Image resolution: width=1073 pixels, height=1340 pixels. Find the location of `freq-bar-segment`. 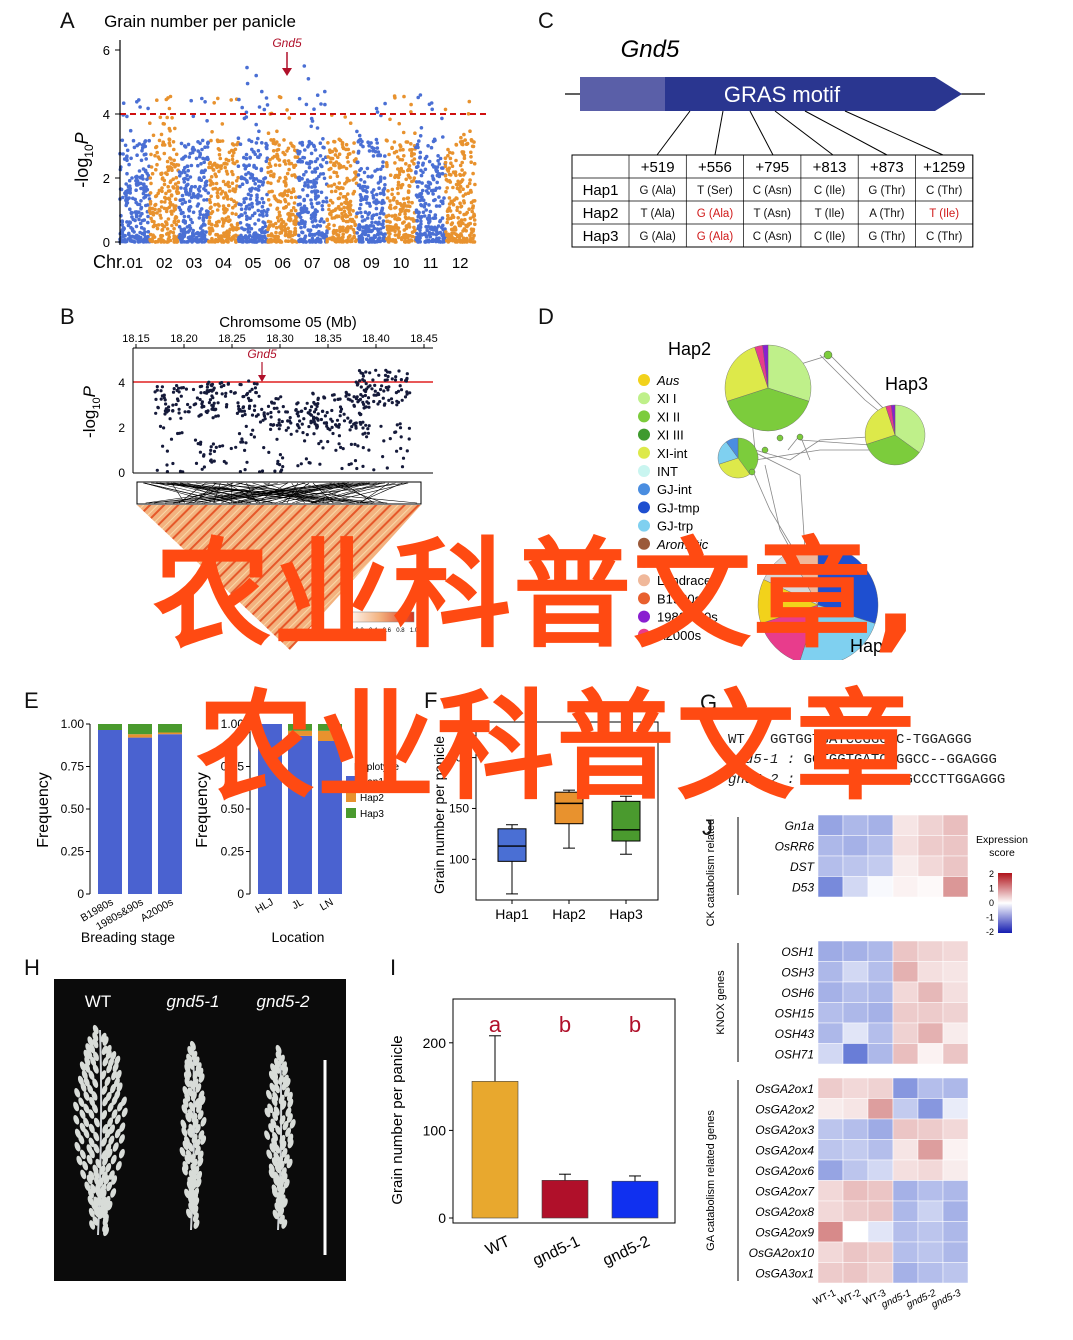

freq-bar-segment is located at coordinates (170, 733).